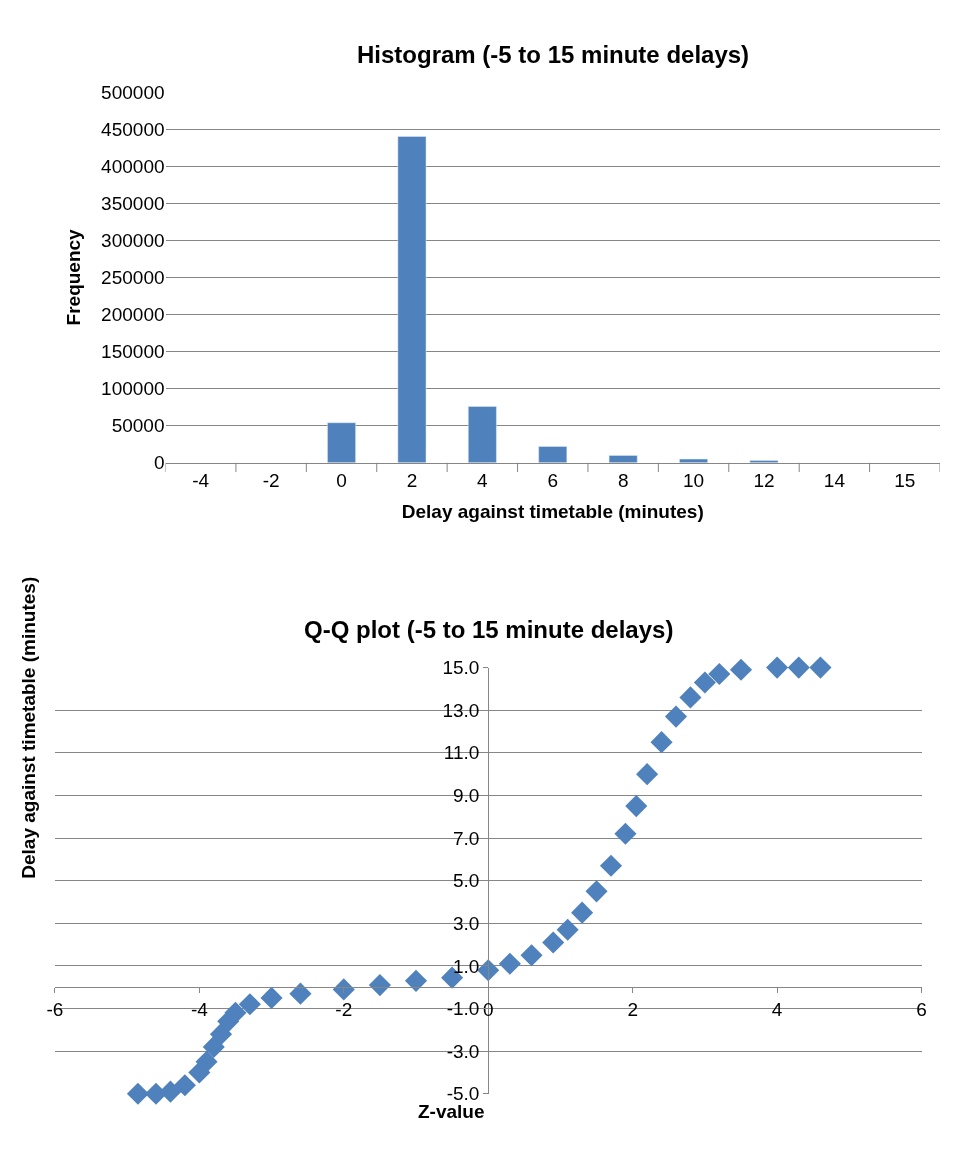  What do you see at coordinates (552, 512) in the screenshot?
I see `x-axis-title: Delay against timetable (minutes)` at bounding box center [552, 512].